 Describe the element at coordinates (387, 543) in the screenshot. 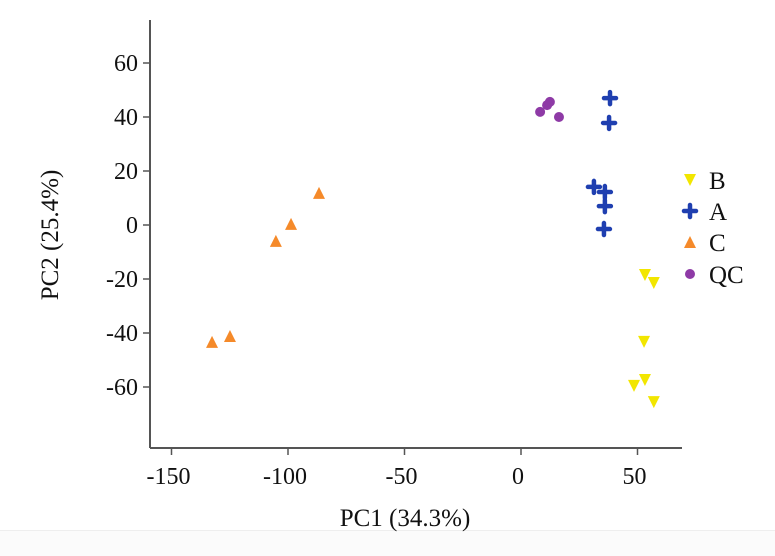

I see `bottom-band` at that location.